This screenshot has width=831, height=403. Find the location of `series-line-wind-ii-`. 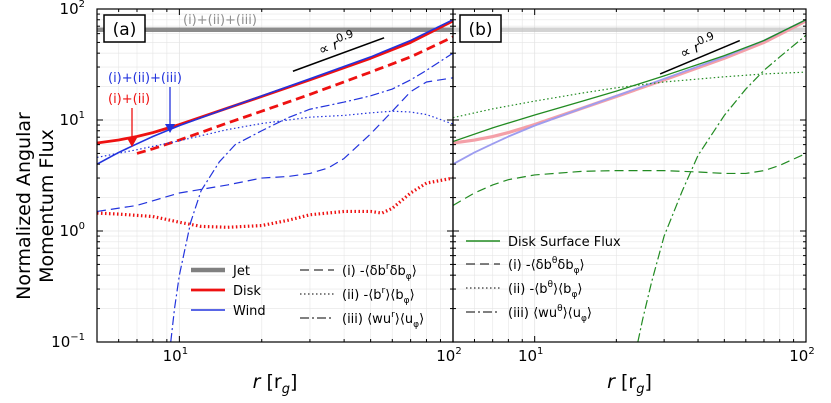

series-line-wind-ii- is located at coordinates (275, 134).